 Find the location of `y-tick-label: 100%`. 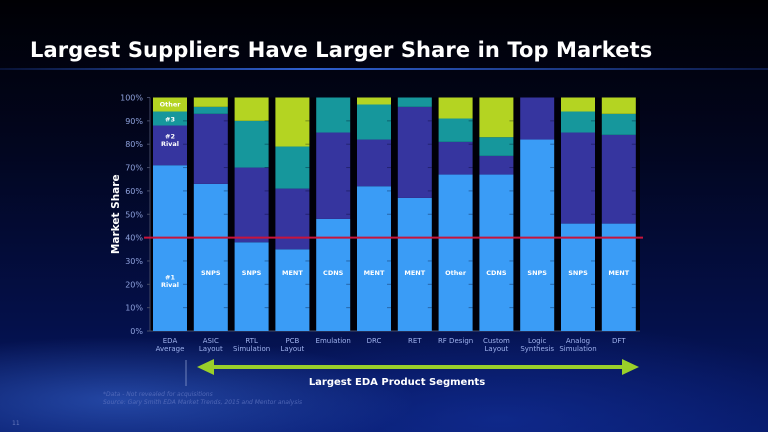

y-tick-label: 100% is located at coordinates (131, 98).